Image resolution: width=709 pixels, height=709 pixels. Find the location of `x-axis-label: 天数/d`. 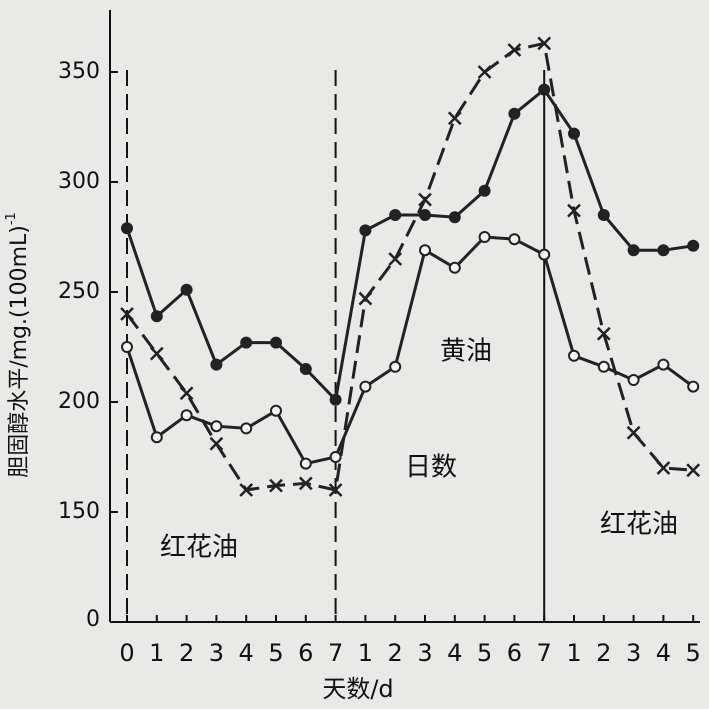

x-axis-label: 天数/d is located at coordinates (357, 689).